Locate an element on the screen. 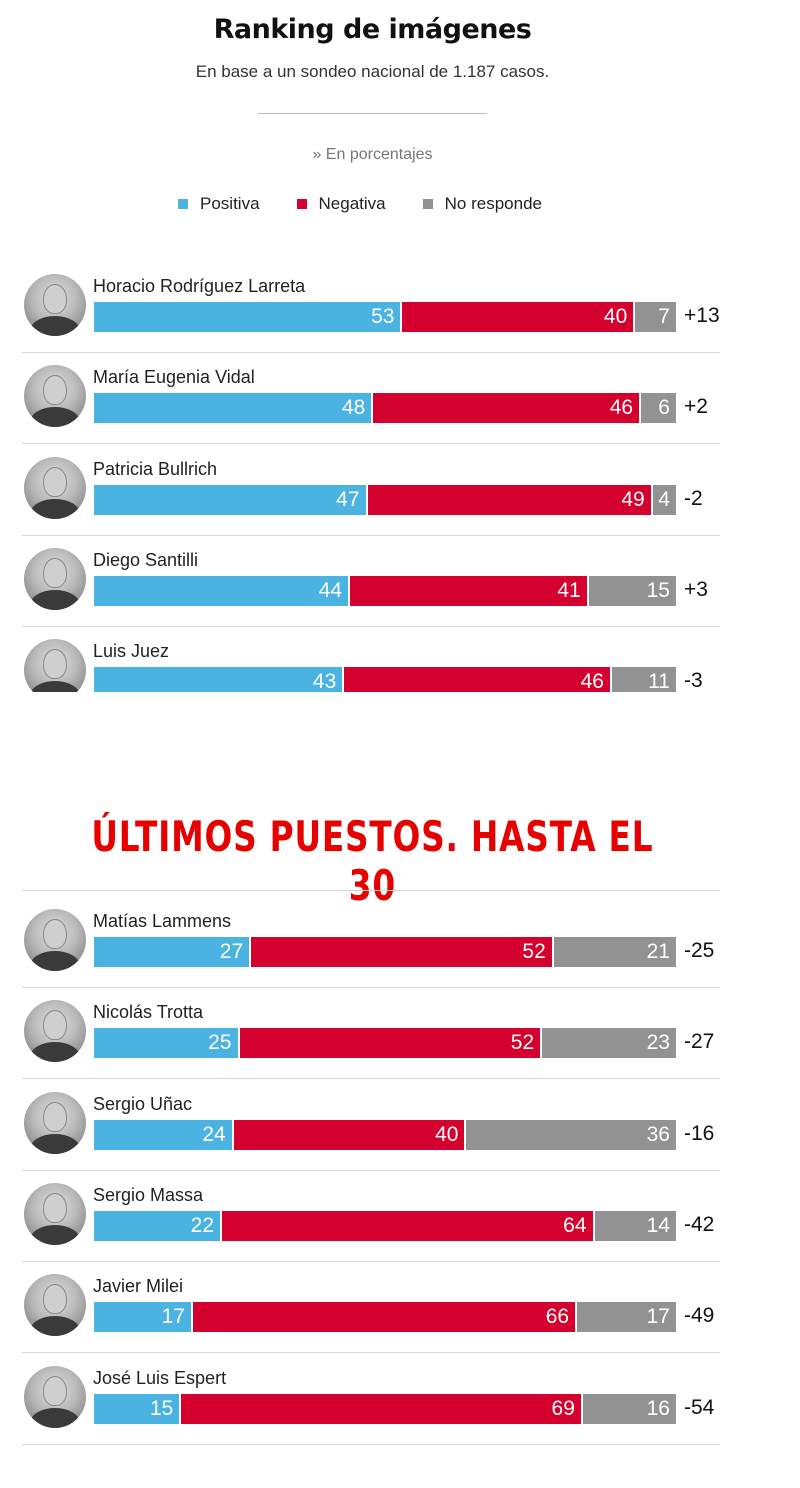 This screenshot has height=1488, width=800. bar-value-label: 16 is located at coordinates (658, 1408).